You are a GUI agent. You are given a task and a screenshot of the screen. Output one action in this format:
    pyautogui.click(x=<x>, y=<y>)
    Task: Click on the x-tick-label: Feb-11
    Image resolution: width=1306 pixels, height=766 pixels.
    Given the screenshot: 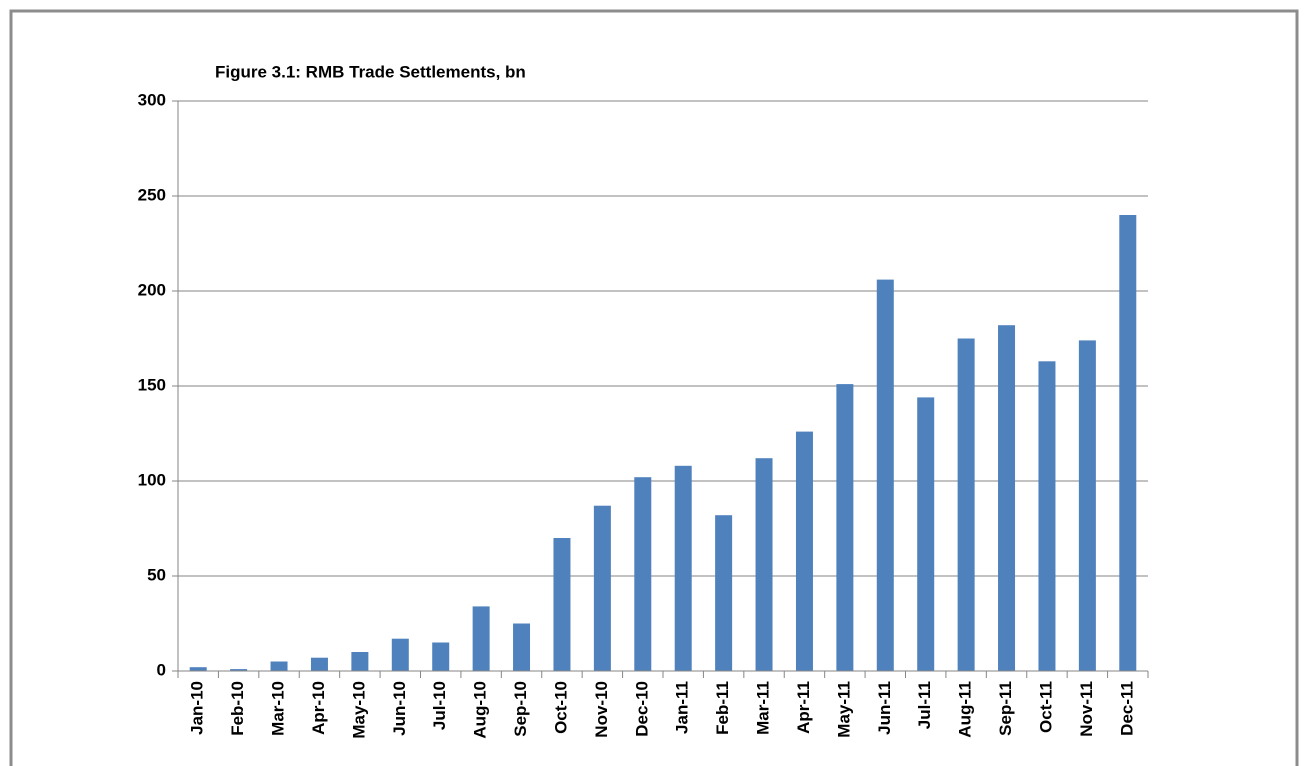 What is the action you would take?
    pyautogui.click(x=722, y=708)
    